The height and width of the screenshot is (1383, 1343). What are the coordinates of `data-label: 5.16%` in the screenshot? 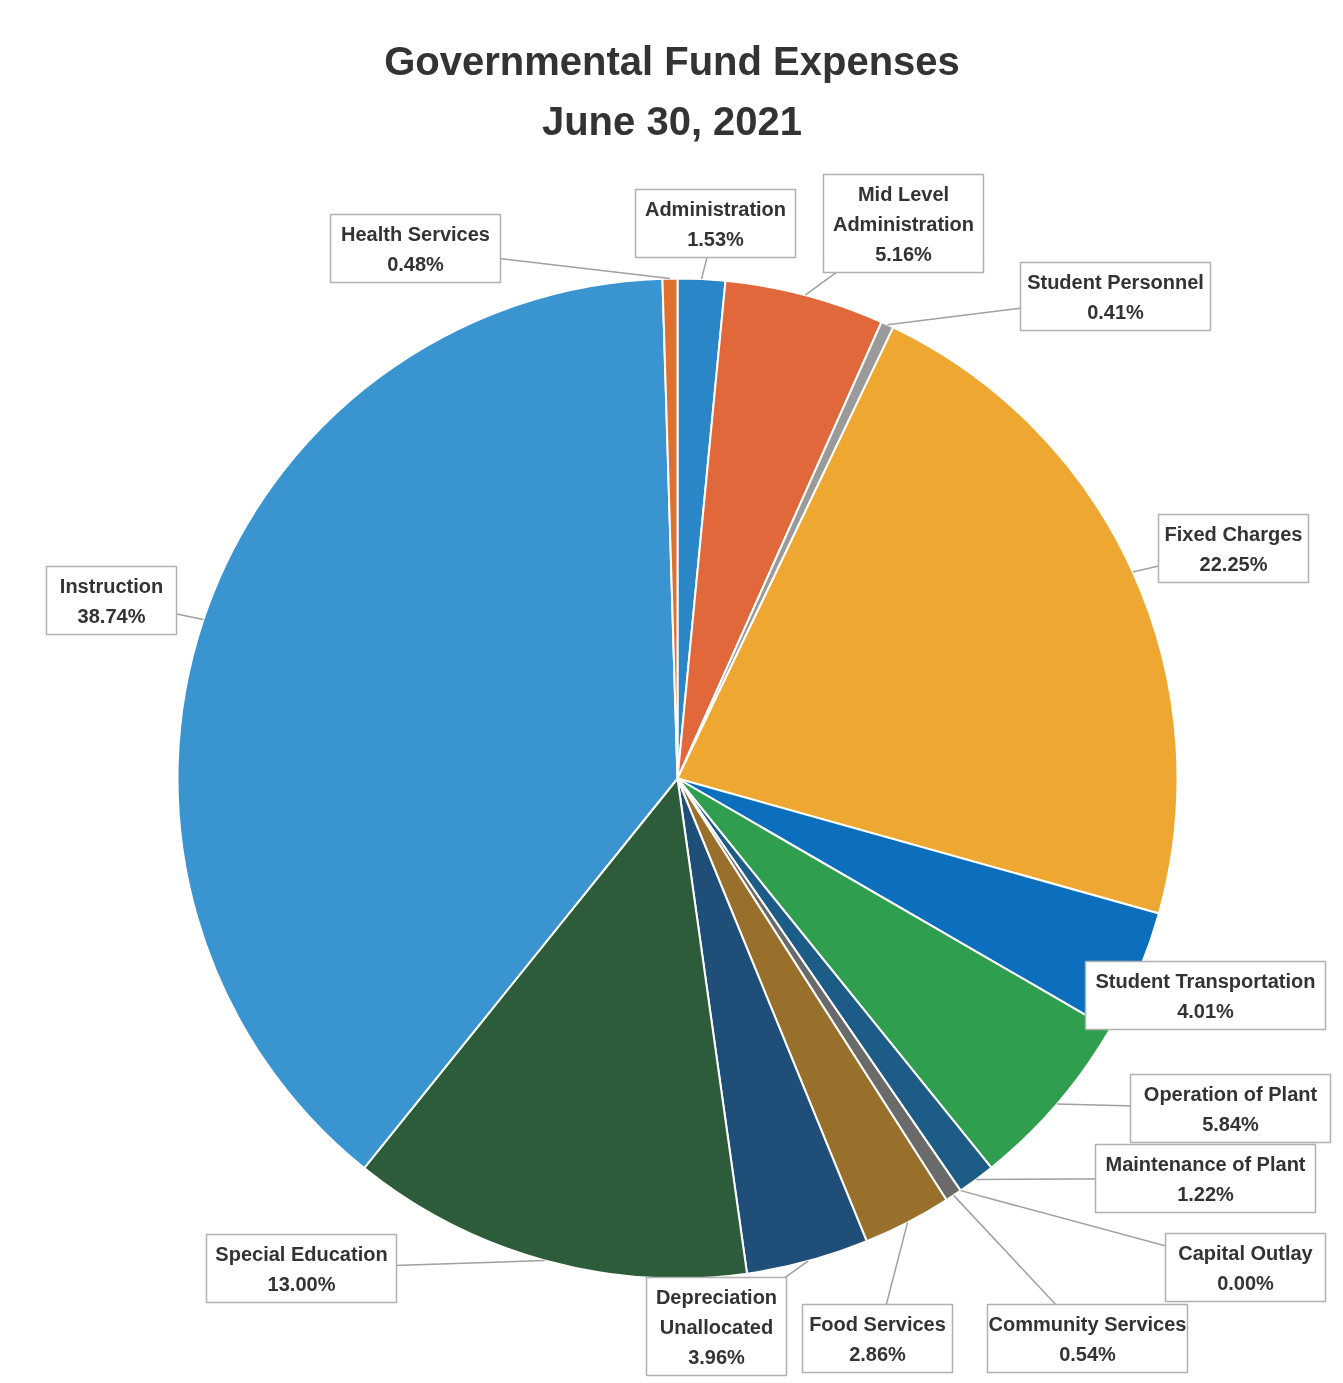 It's located at (904, 253).